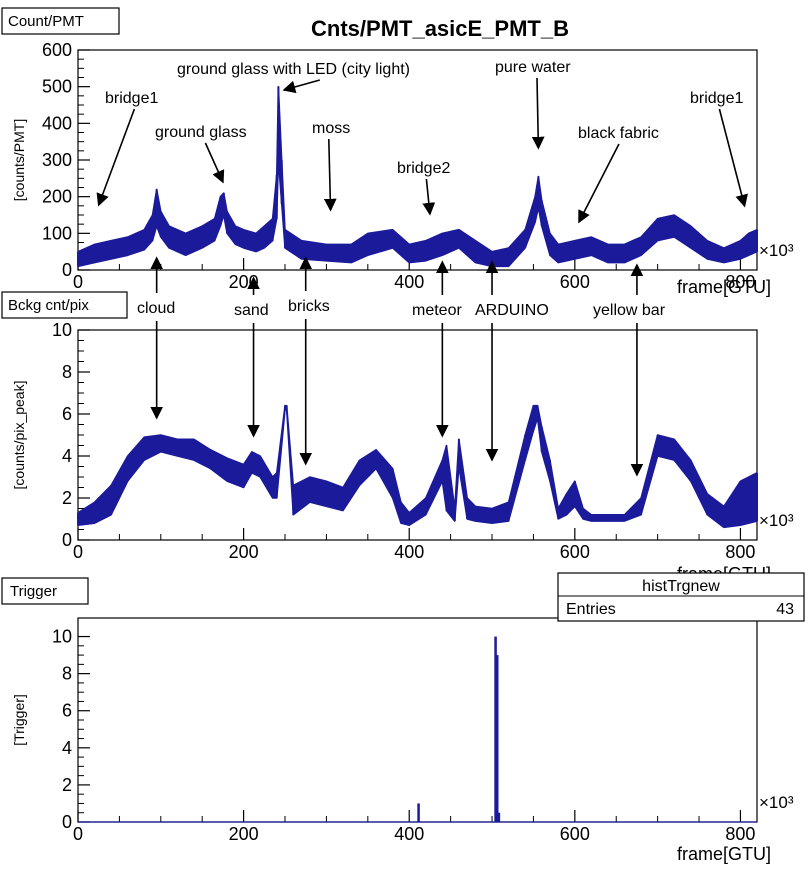  I want to click on stats-box-title: histTrgnew, so click(681, 586).